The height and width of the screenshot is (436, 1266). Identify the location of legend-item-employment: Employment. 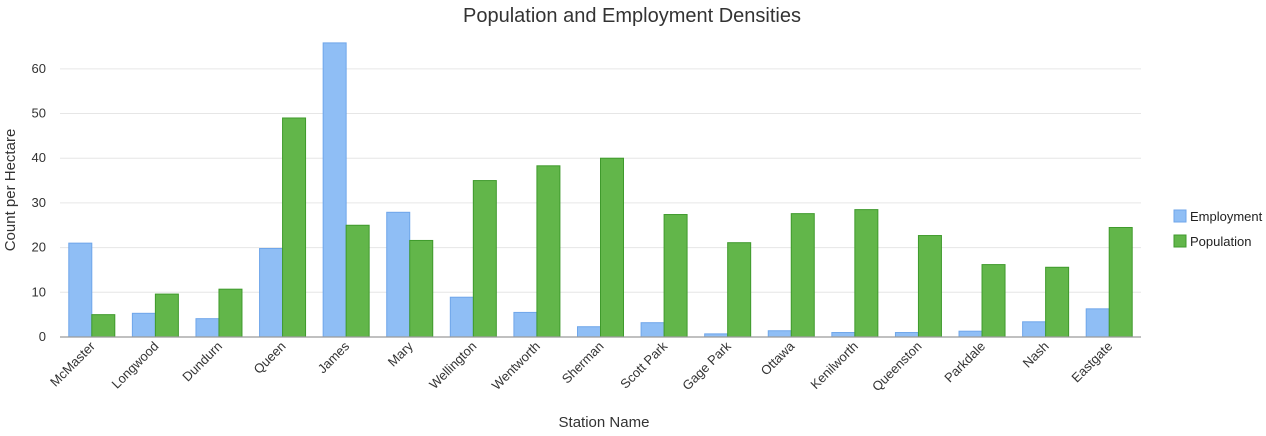
(1218, 216).